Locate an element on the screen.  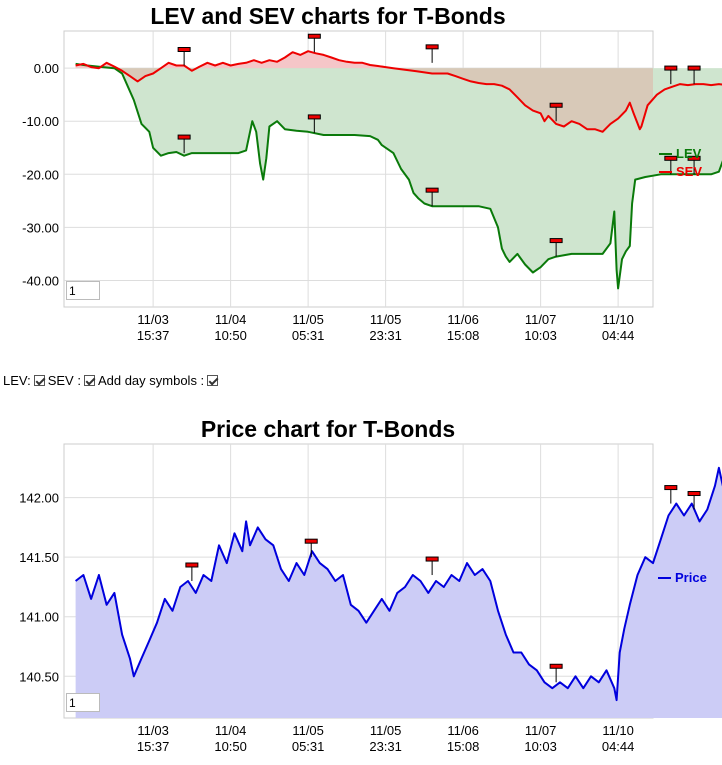
lev-checkbox-label: LEV: is located at coordinates (17, 380).